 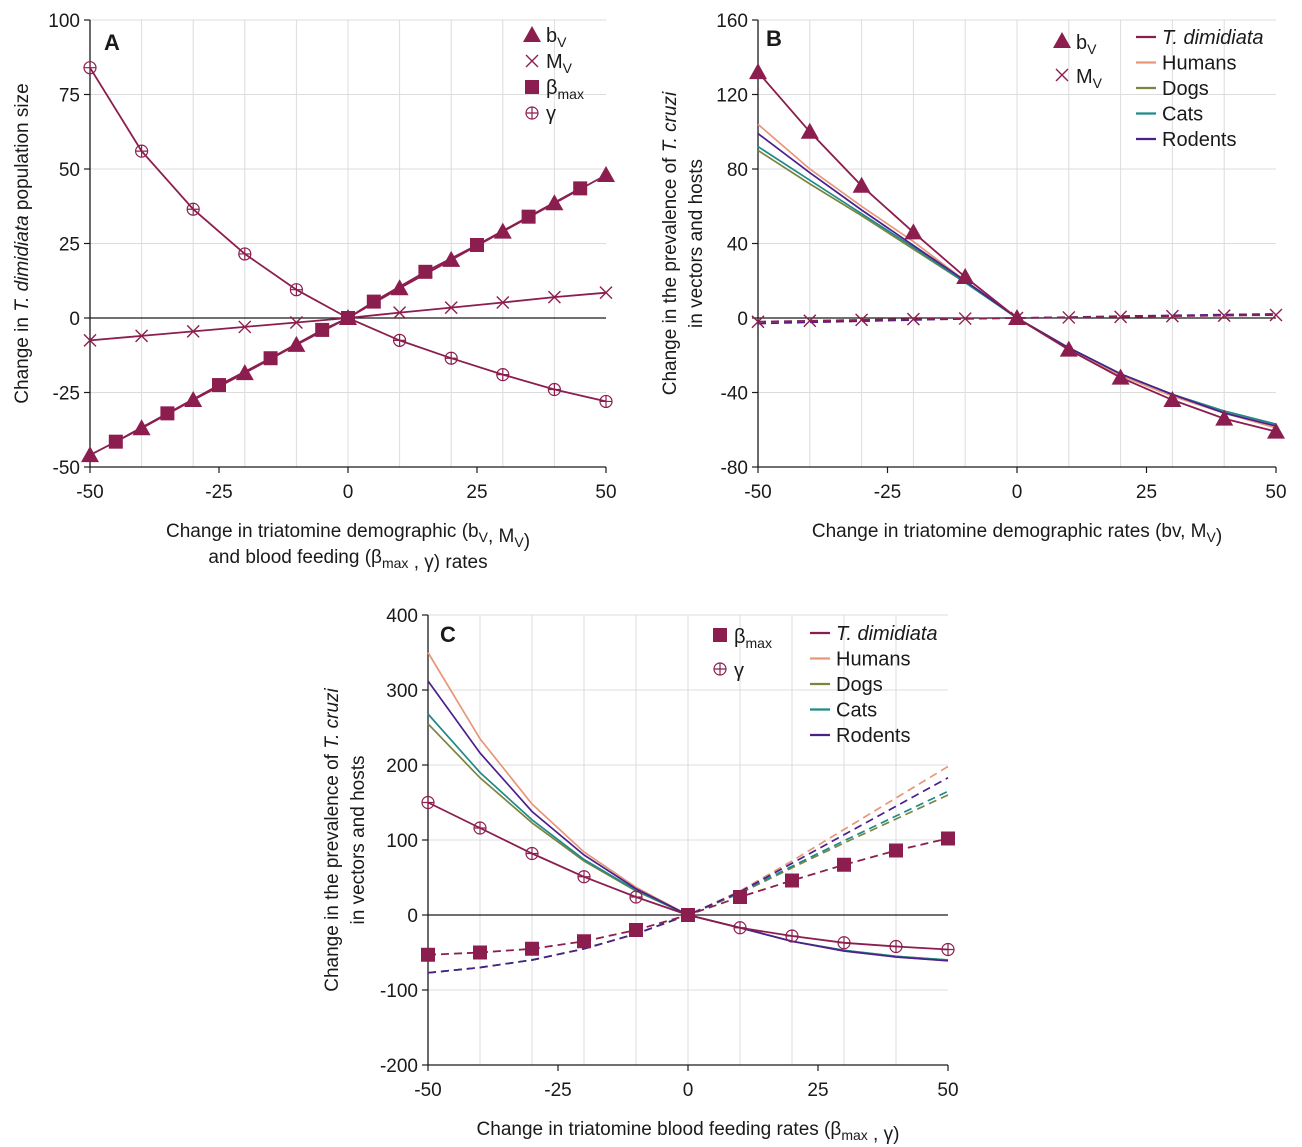 I want to click on legend-label: MV, so click(x=559, y=63).